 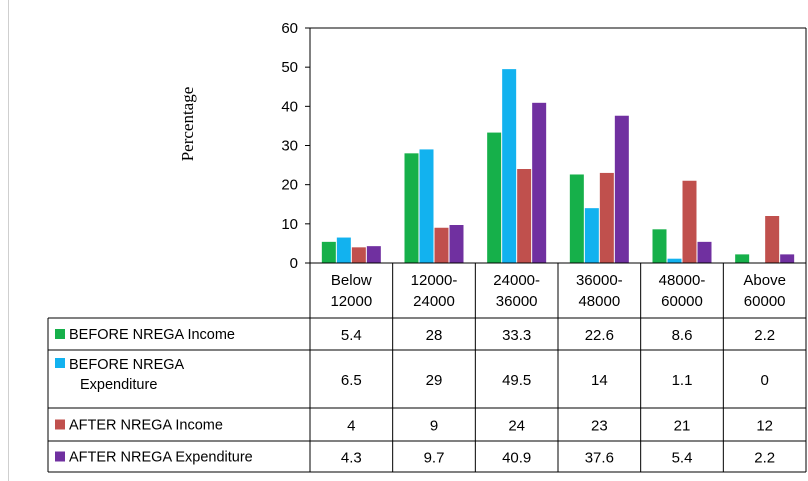 What do you see at coordinates (517, 301) in the screenshot?
I see `category-label: 36000` at bounding box center [517, 301].